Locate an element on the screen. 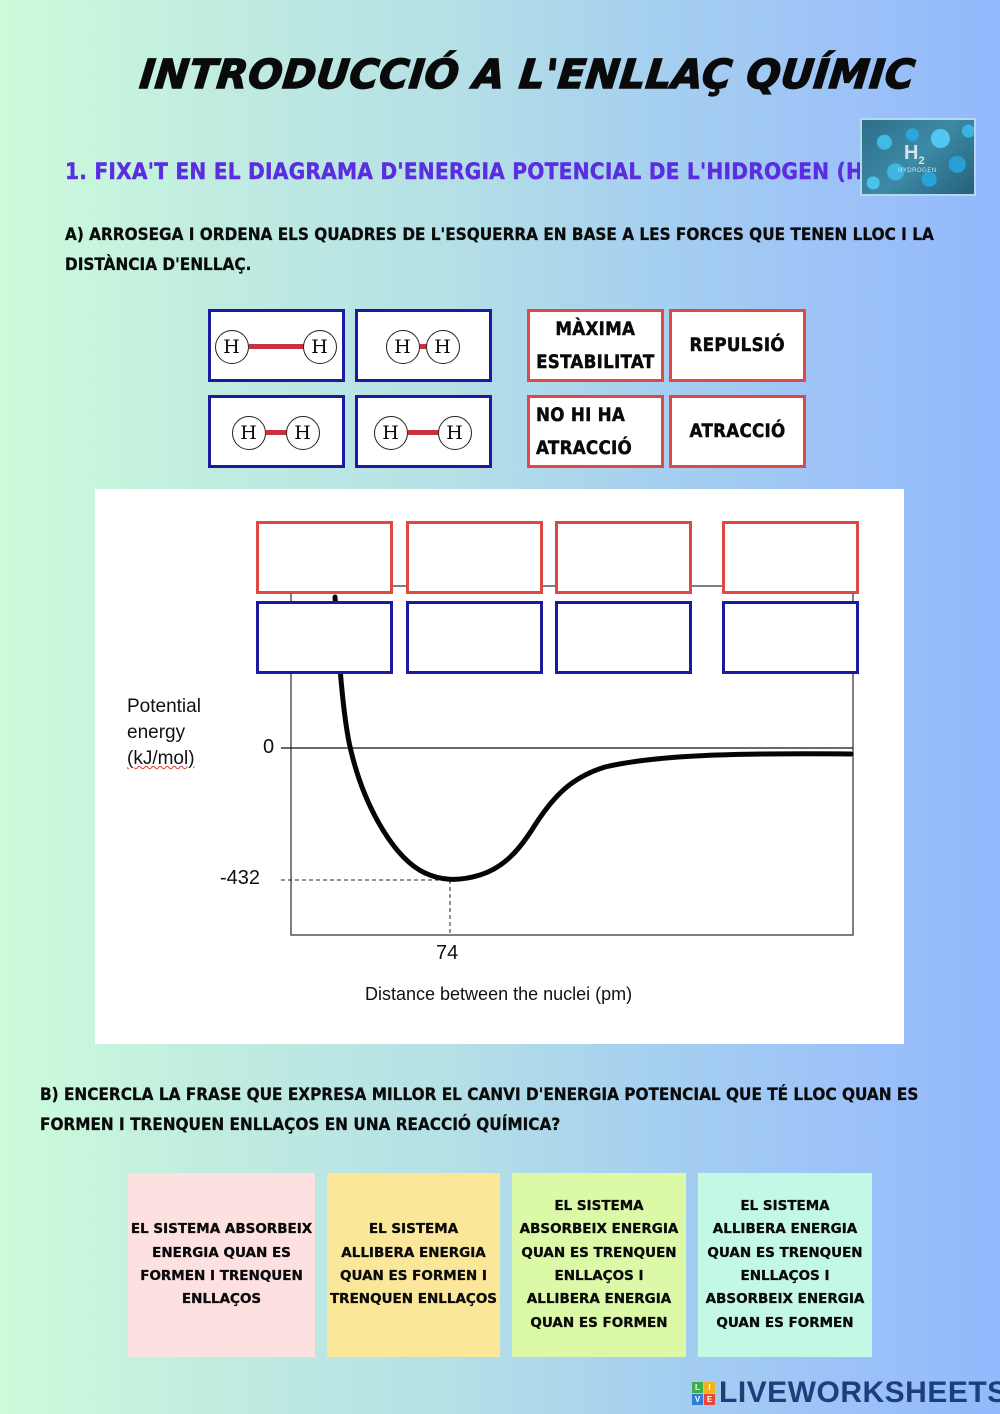 The width and height of the screenshot is (1000, 1414). molecule-card-medium-bond: H H is located at coordinates (423, 431).